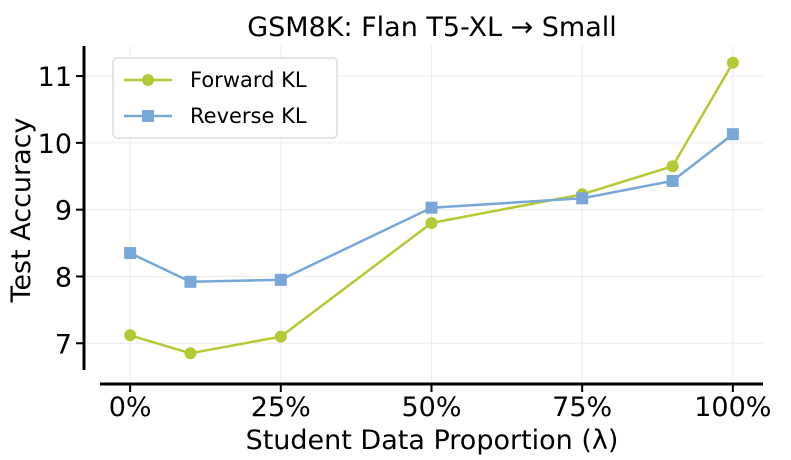  I want to click on x-tick-label: 25%, so click(281, 407).